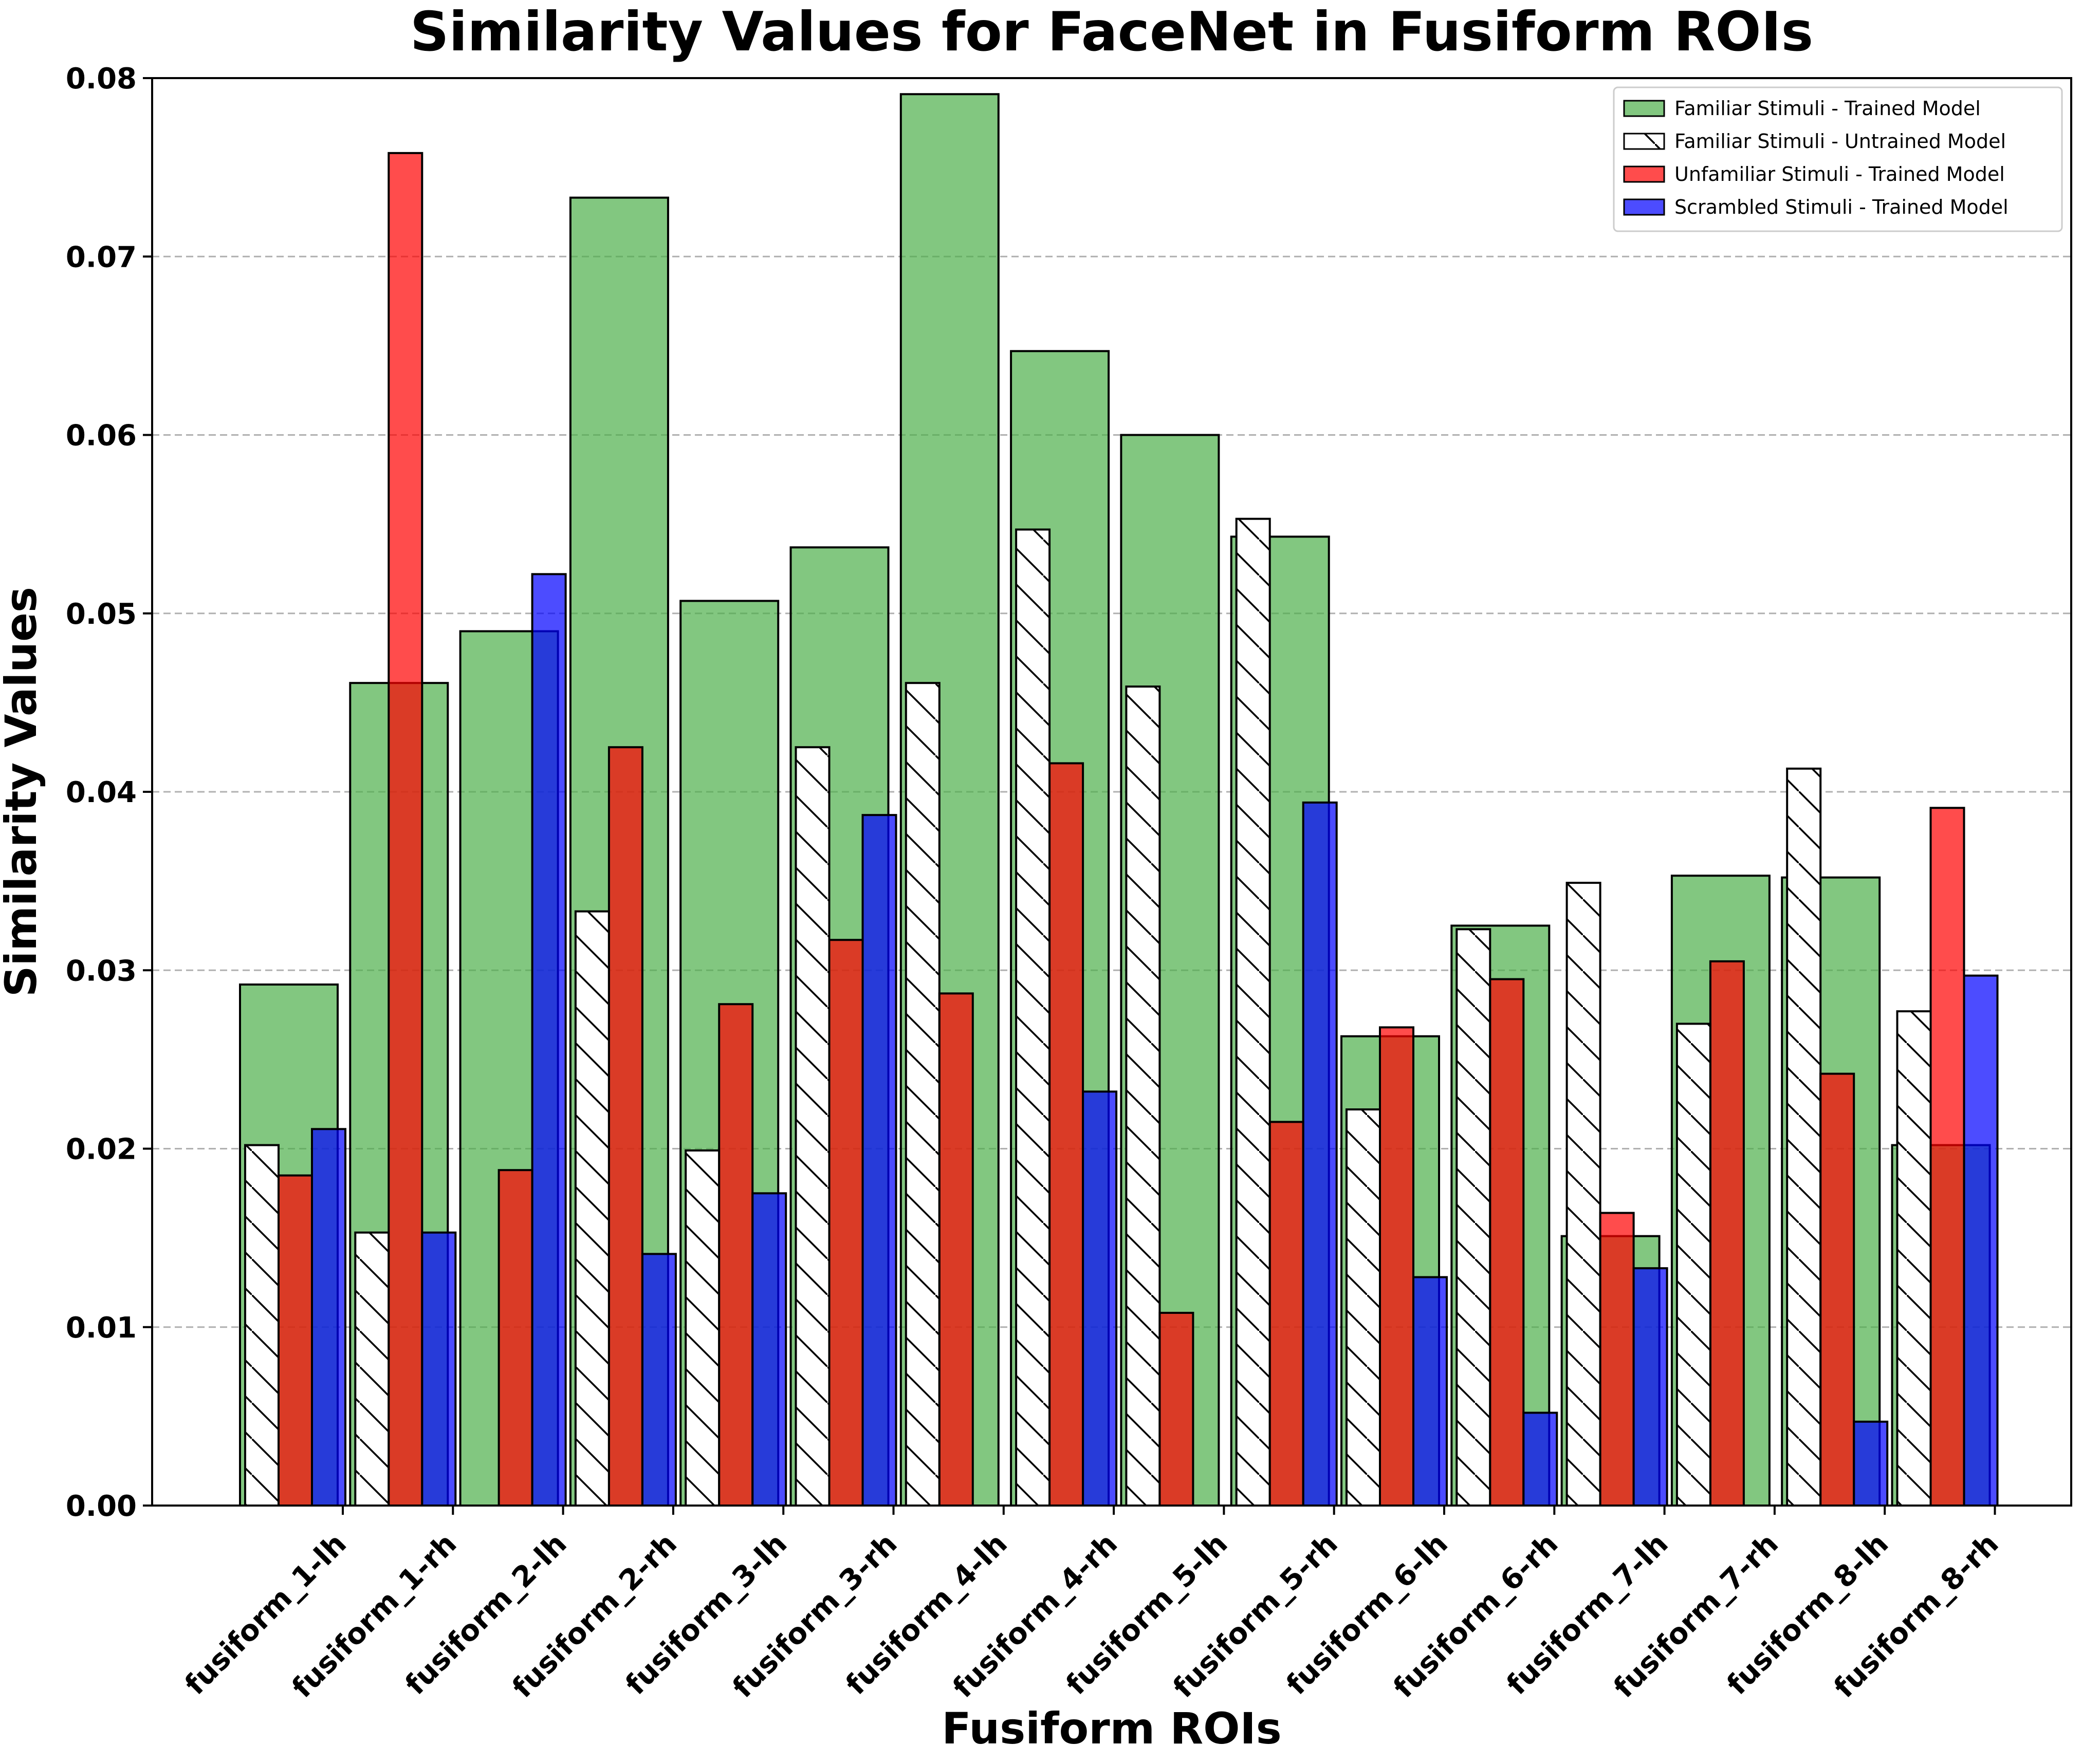 This screenshot has height=1764, width=2082. Describe the element at coordinates (101, 79) in the screenshot. I see `y-tick-label: 0.08` at that location.